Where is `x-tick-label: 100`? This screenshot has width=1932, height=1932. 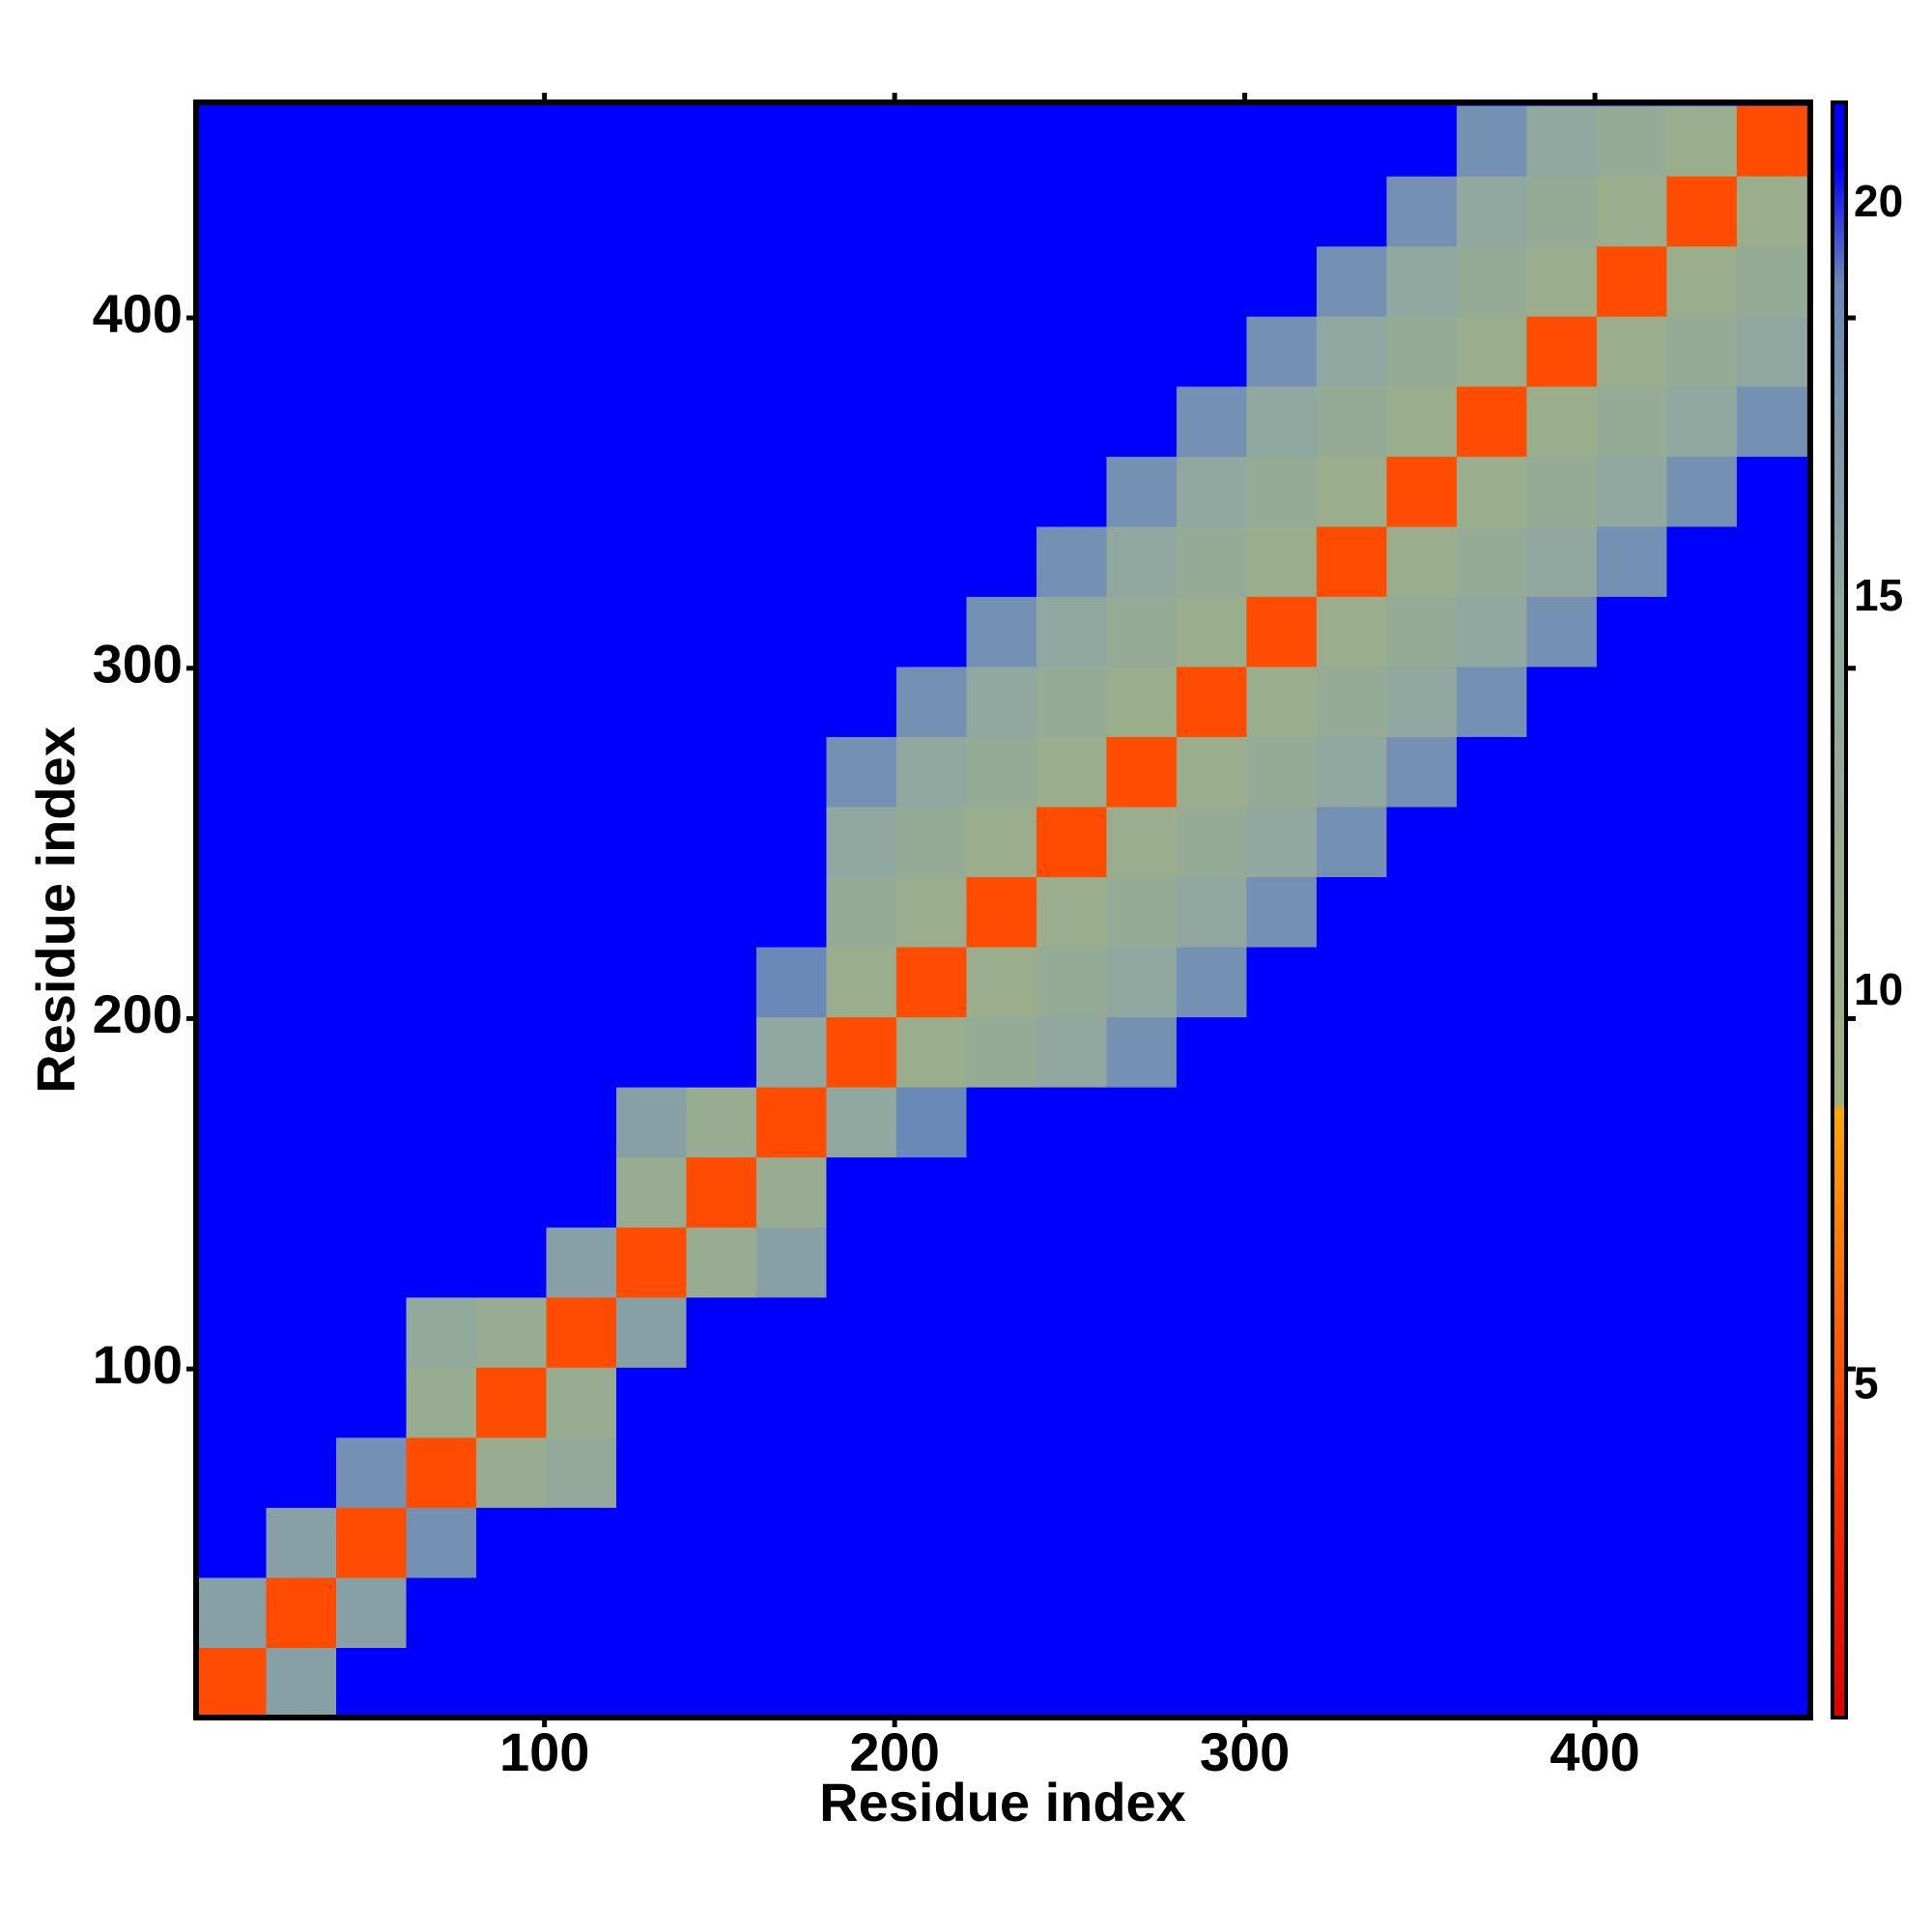 x-tick-label: 100 is located at coordinates (544, 1751).